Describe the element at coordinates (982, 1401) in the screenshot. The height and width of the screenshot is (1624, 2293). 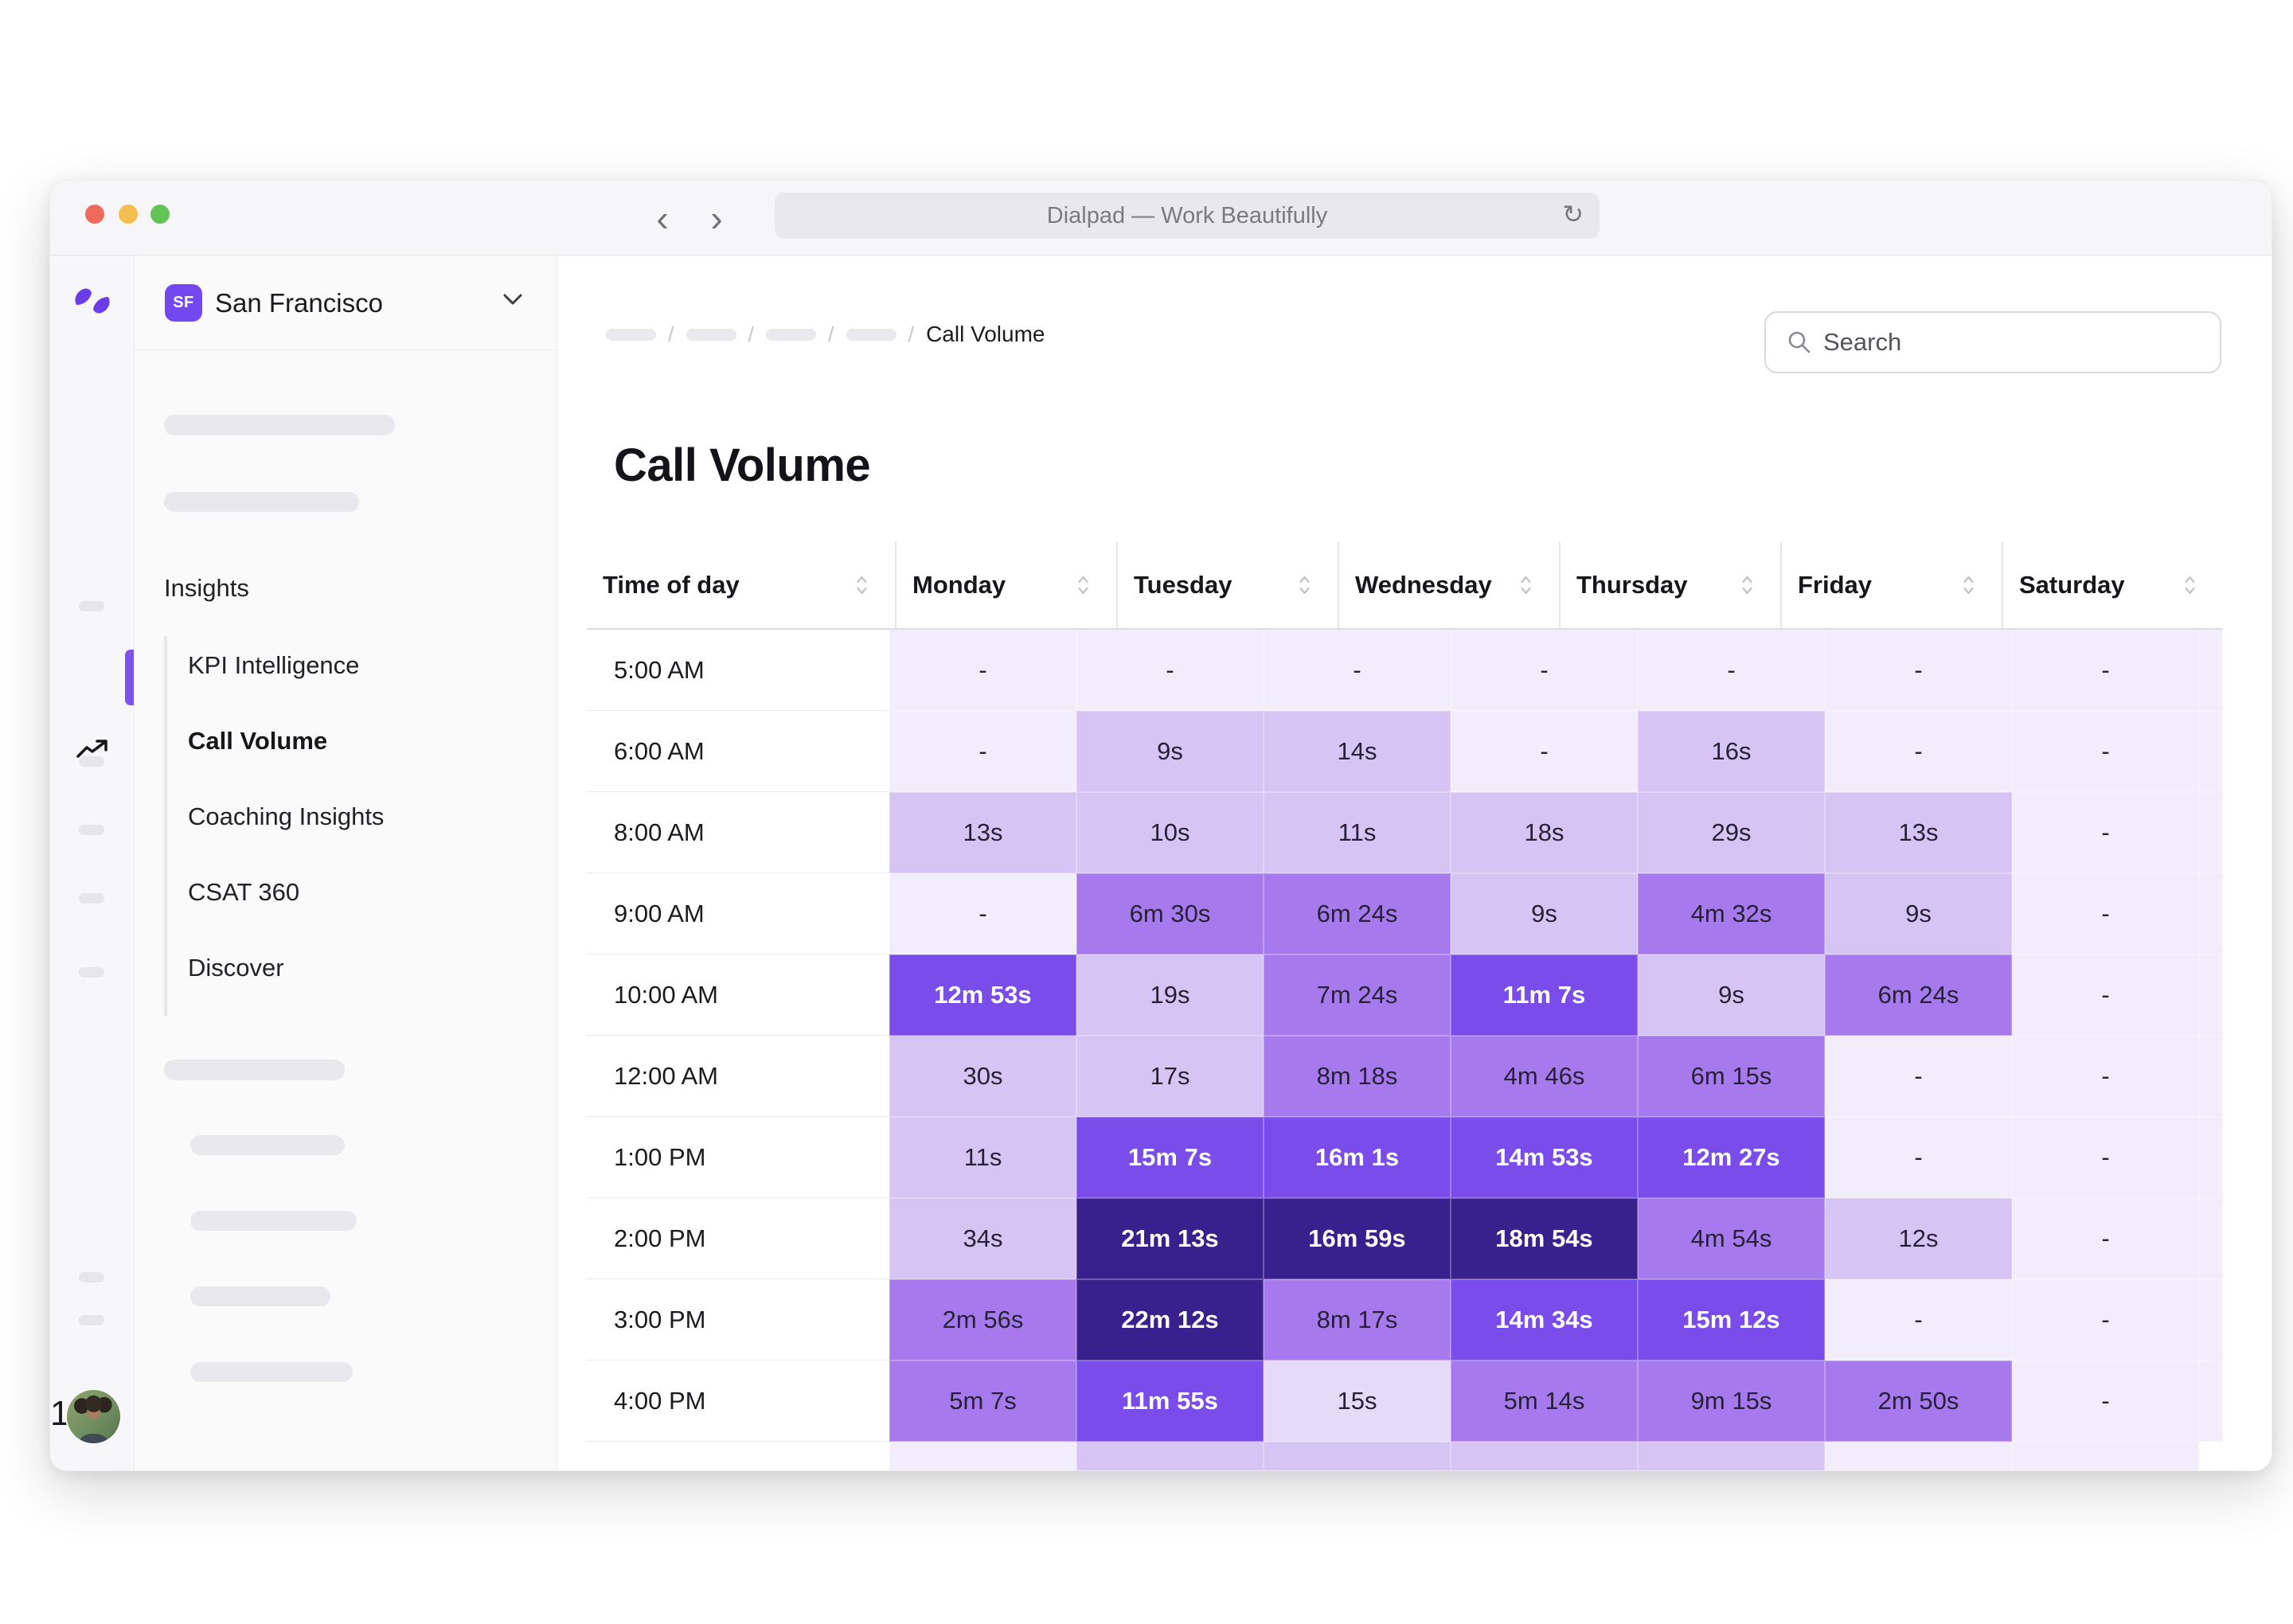
I see `heatmap-cell: 5m 7s` at that location.